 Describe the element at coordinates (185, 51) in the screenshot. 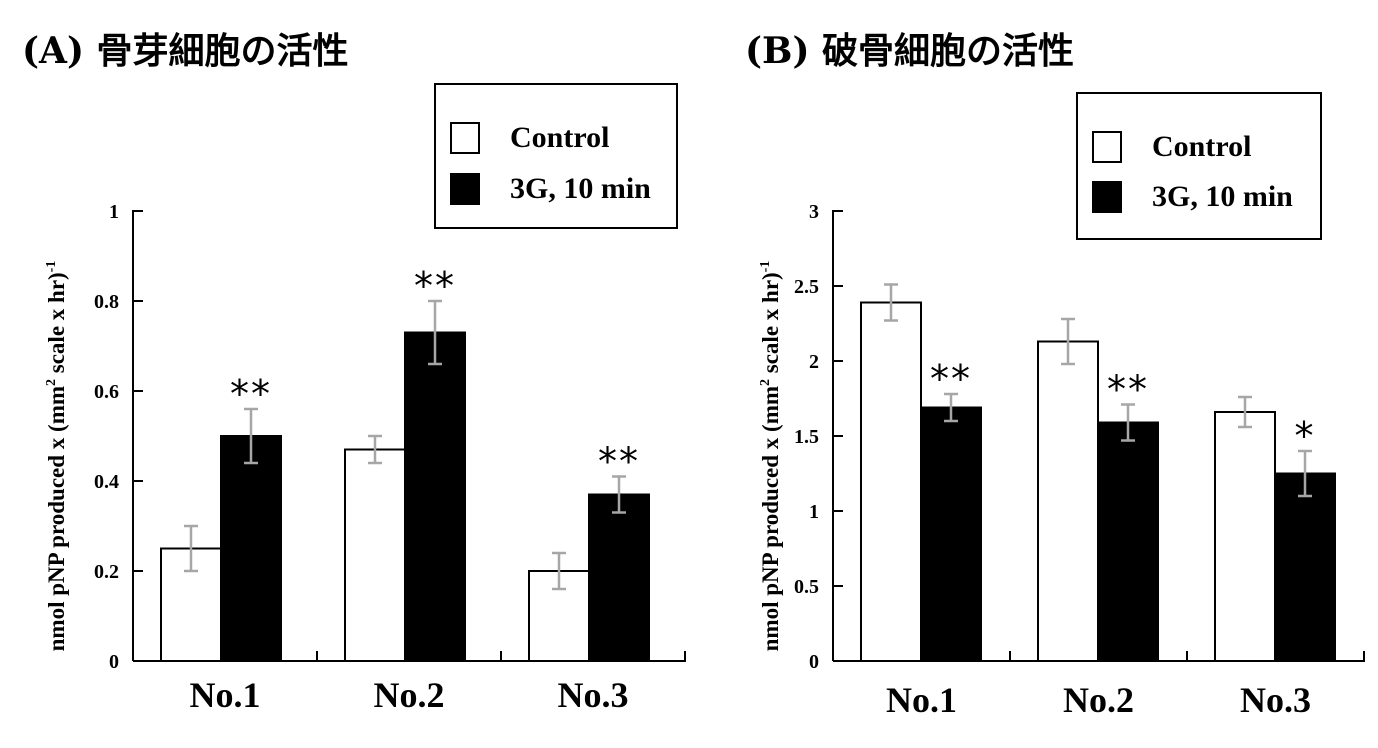

I see `panel-a-title: (A) 骨芽細胞の活性` at that location.